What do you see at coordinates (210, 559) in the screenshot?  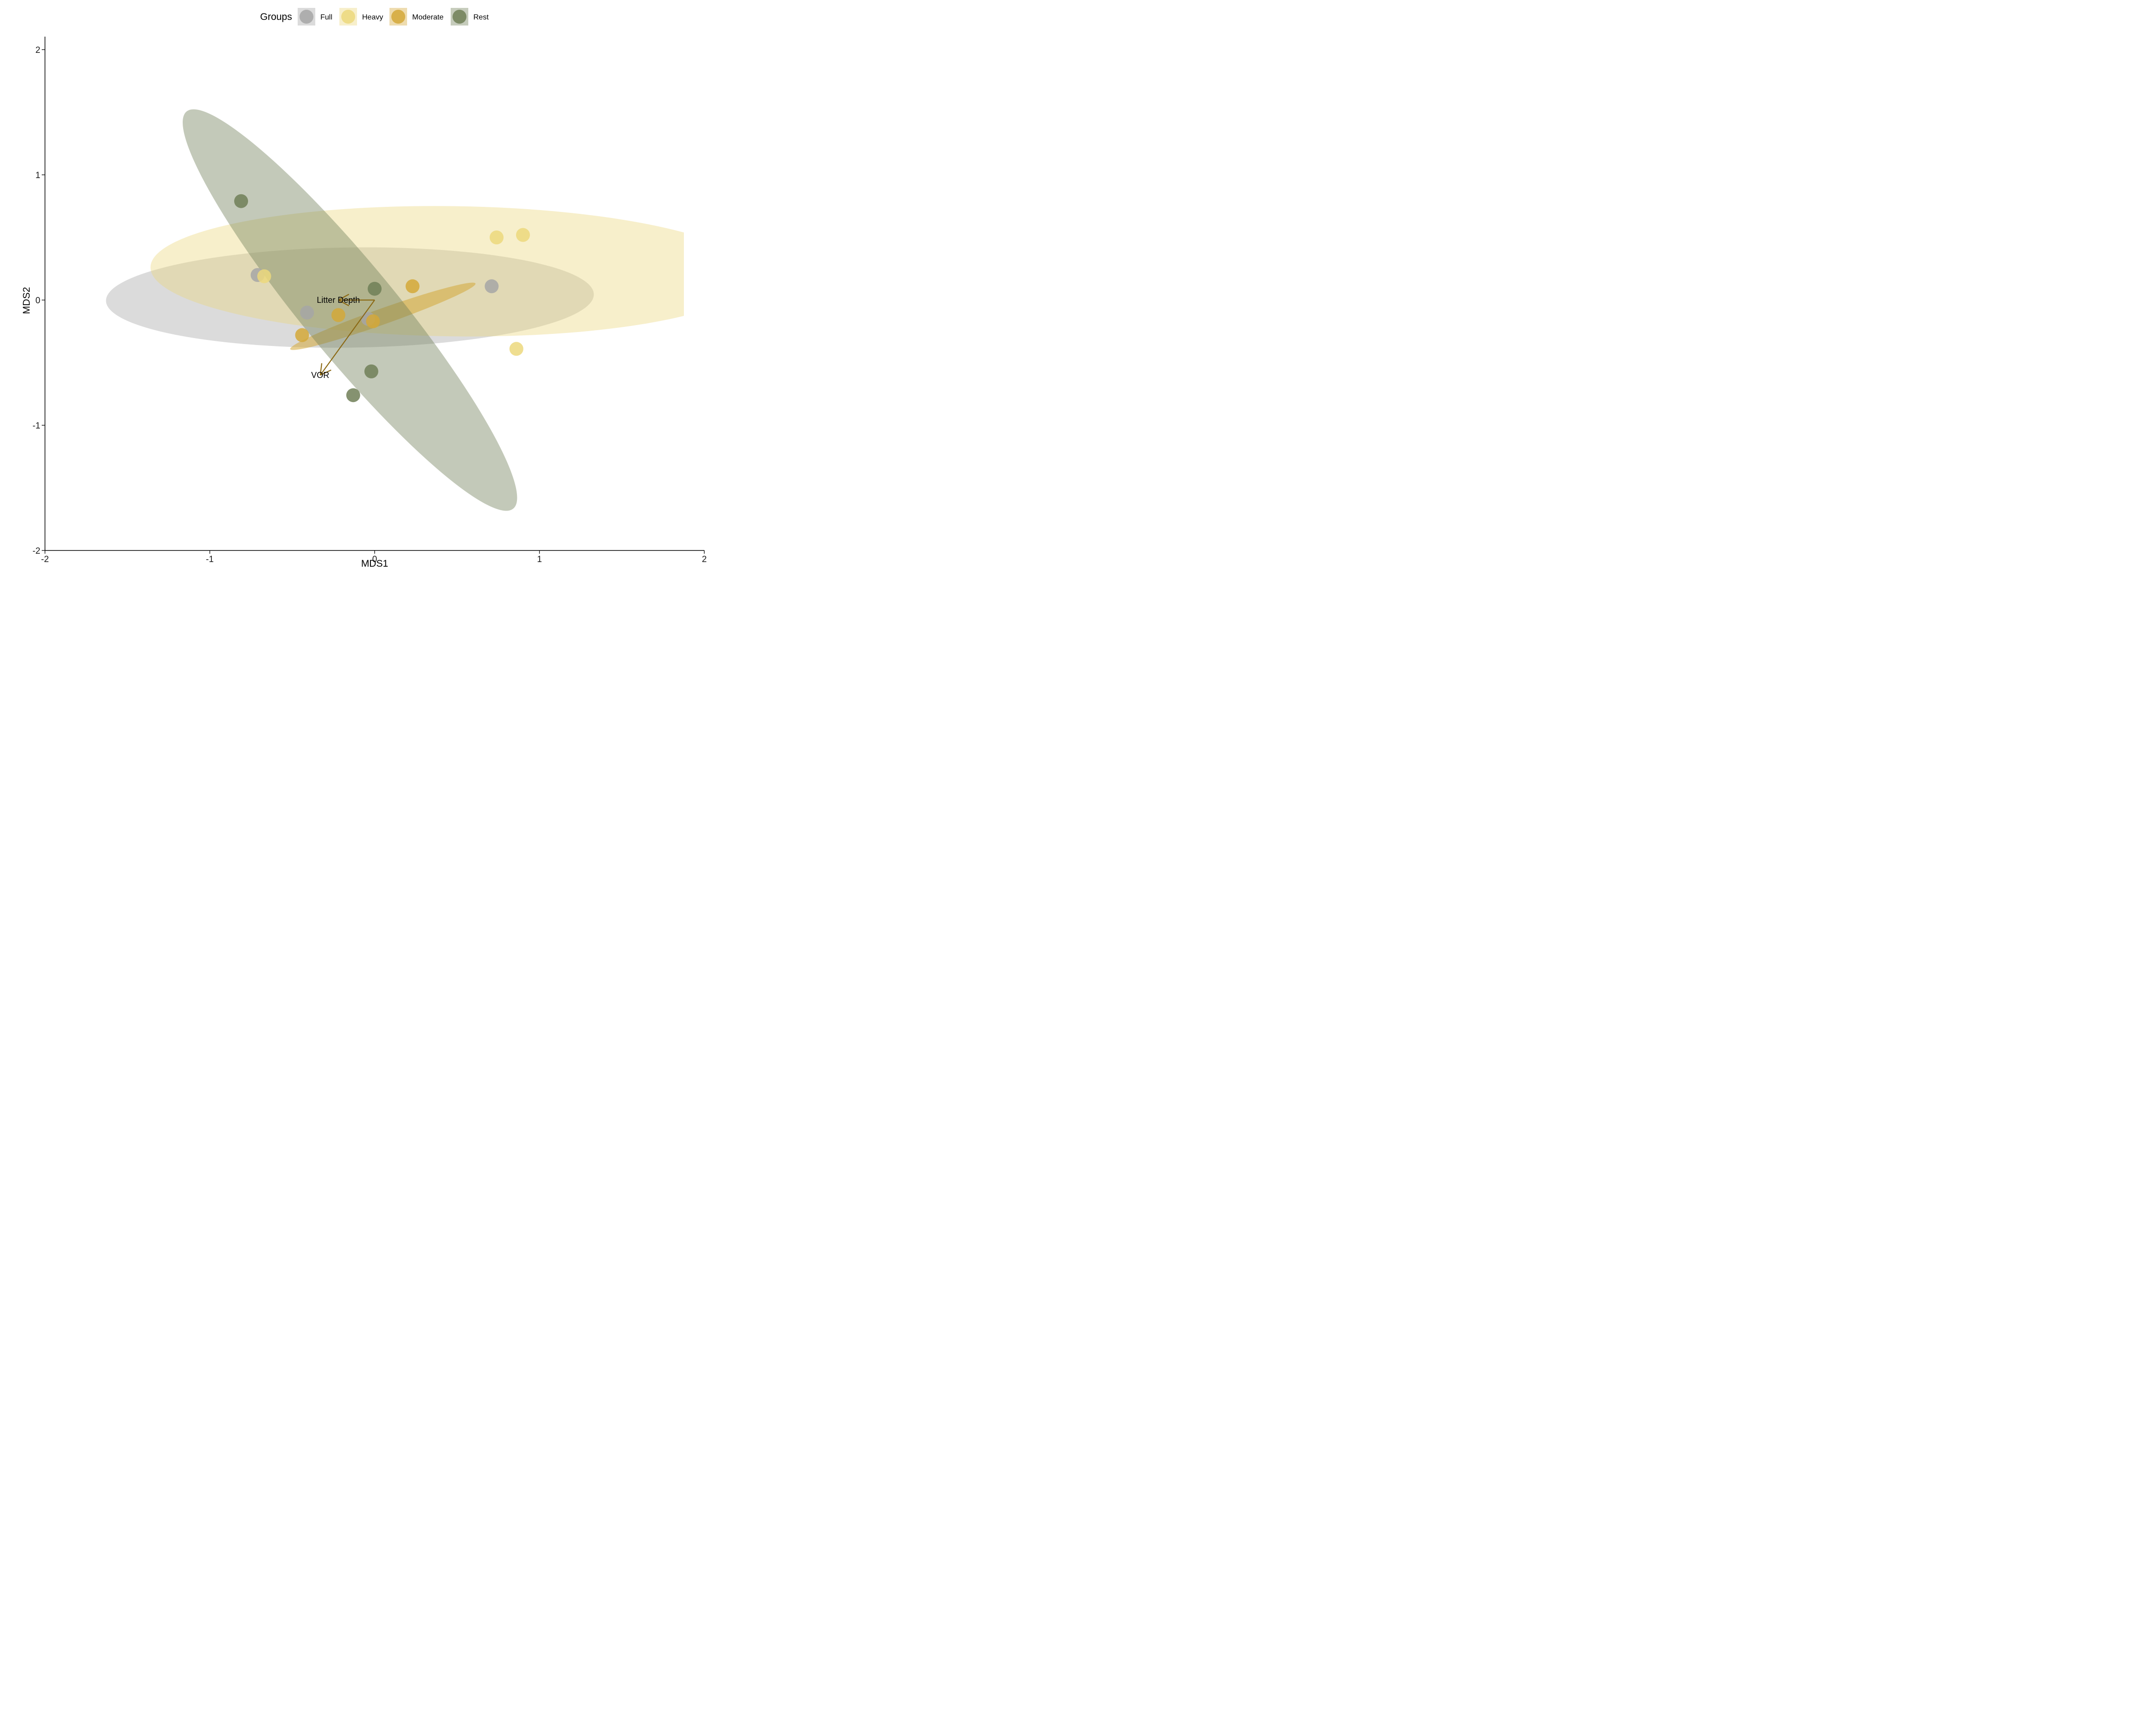 I see `x-tick-label: -1` at bounding box center [210, 559].